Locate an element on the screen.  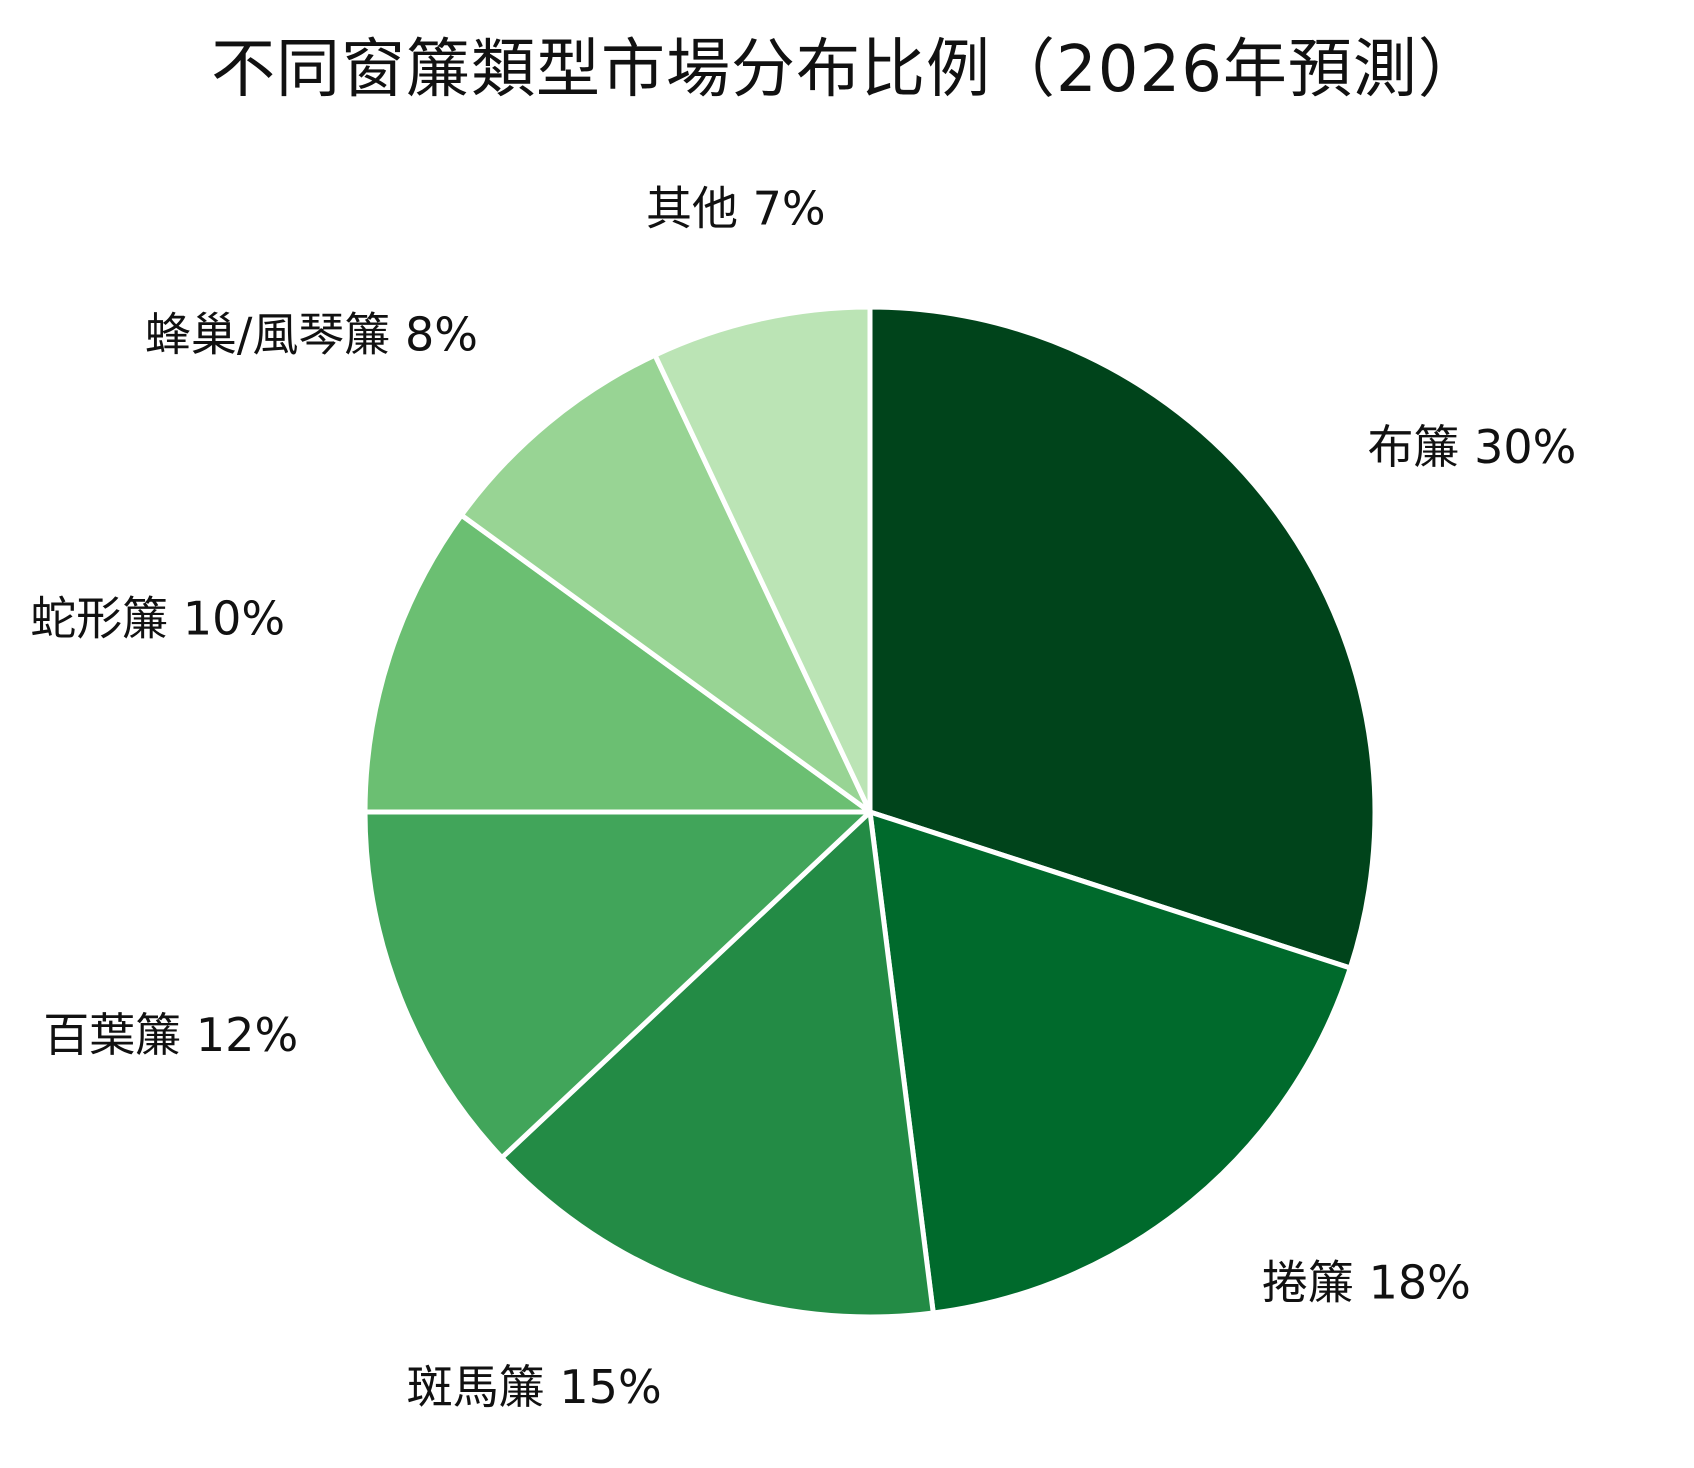
chart-title: 不同窗簾類型市場分布比例（2026年預測） is located at coordinates (847, 70).